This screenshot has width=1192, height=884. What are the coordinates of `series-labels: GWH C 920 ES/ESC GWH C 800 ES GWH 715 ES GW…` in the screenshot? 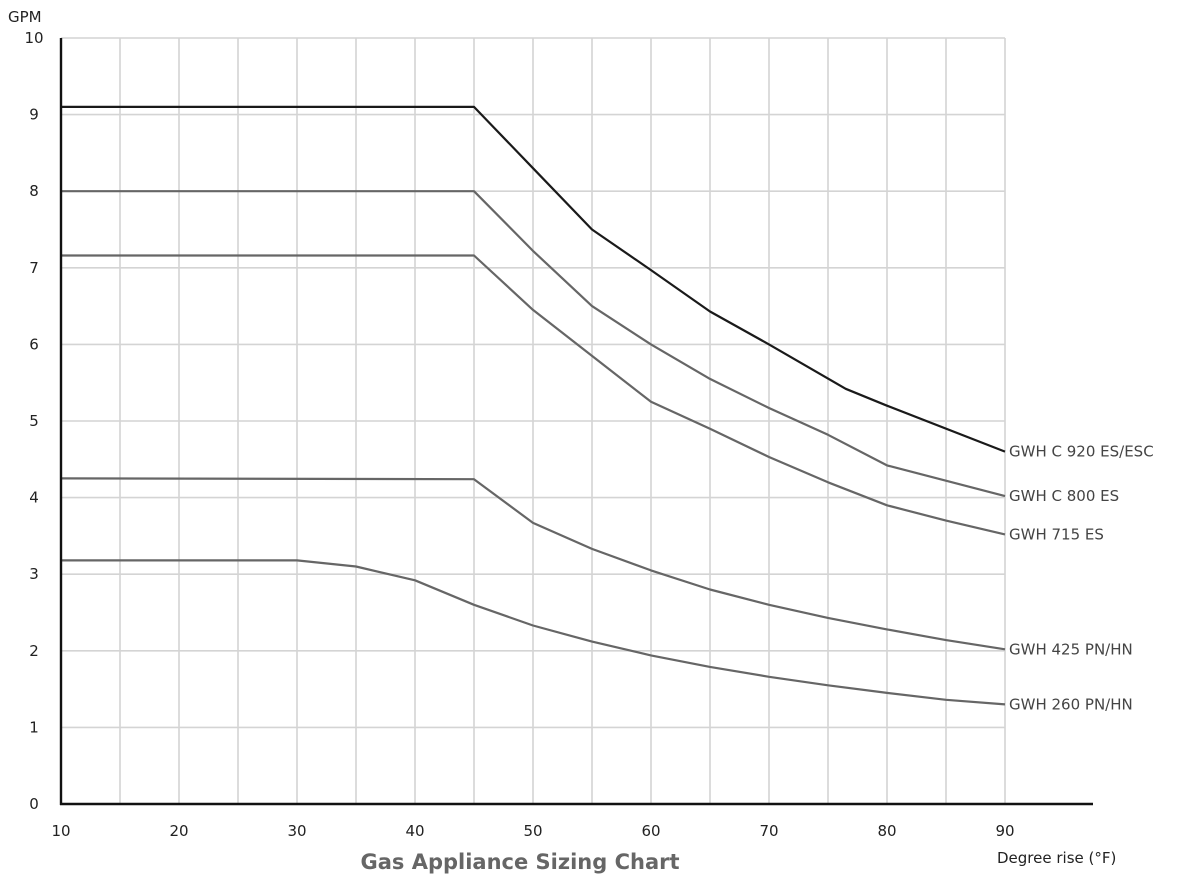 It's located at (1081, 578).